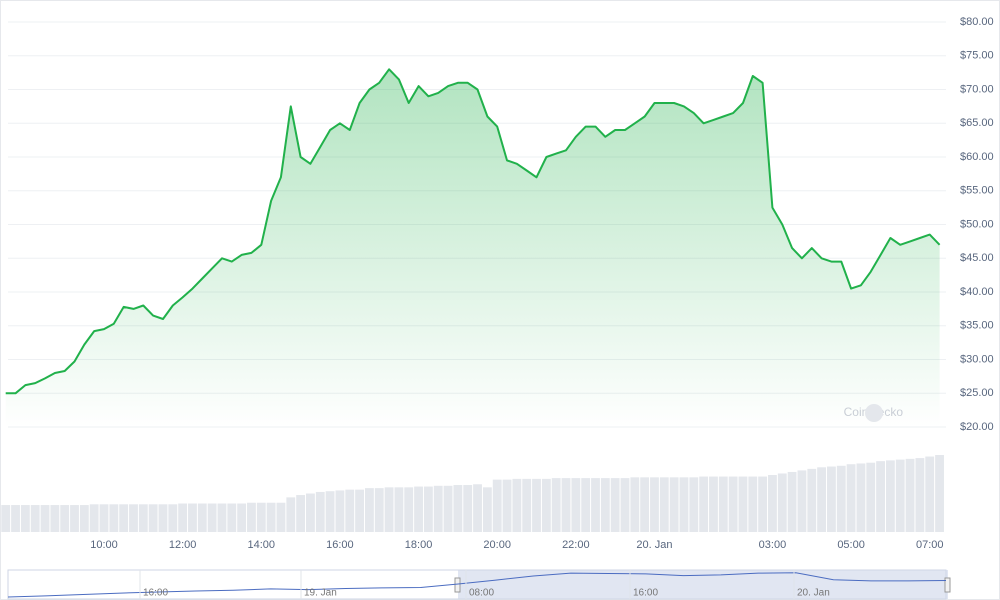 The image size is (1000, 600). What do you see at coordinates (654, 545) in the screenshot?
I see `x-tick-label: 20. Jan` at bounding box center [654, 545].